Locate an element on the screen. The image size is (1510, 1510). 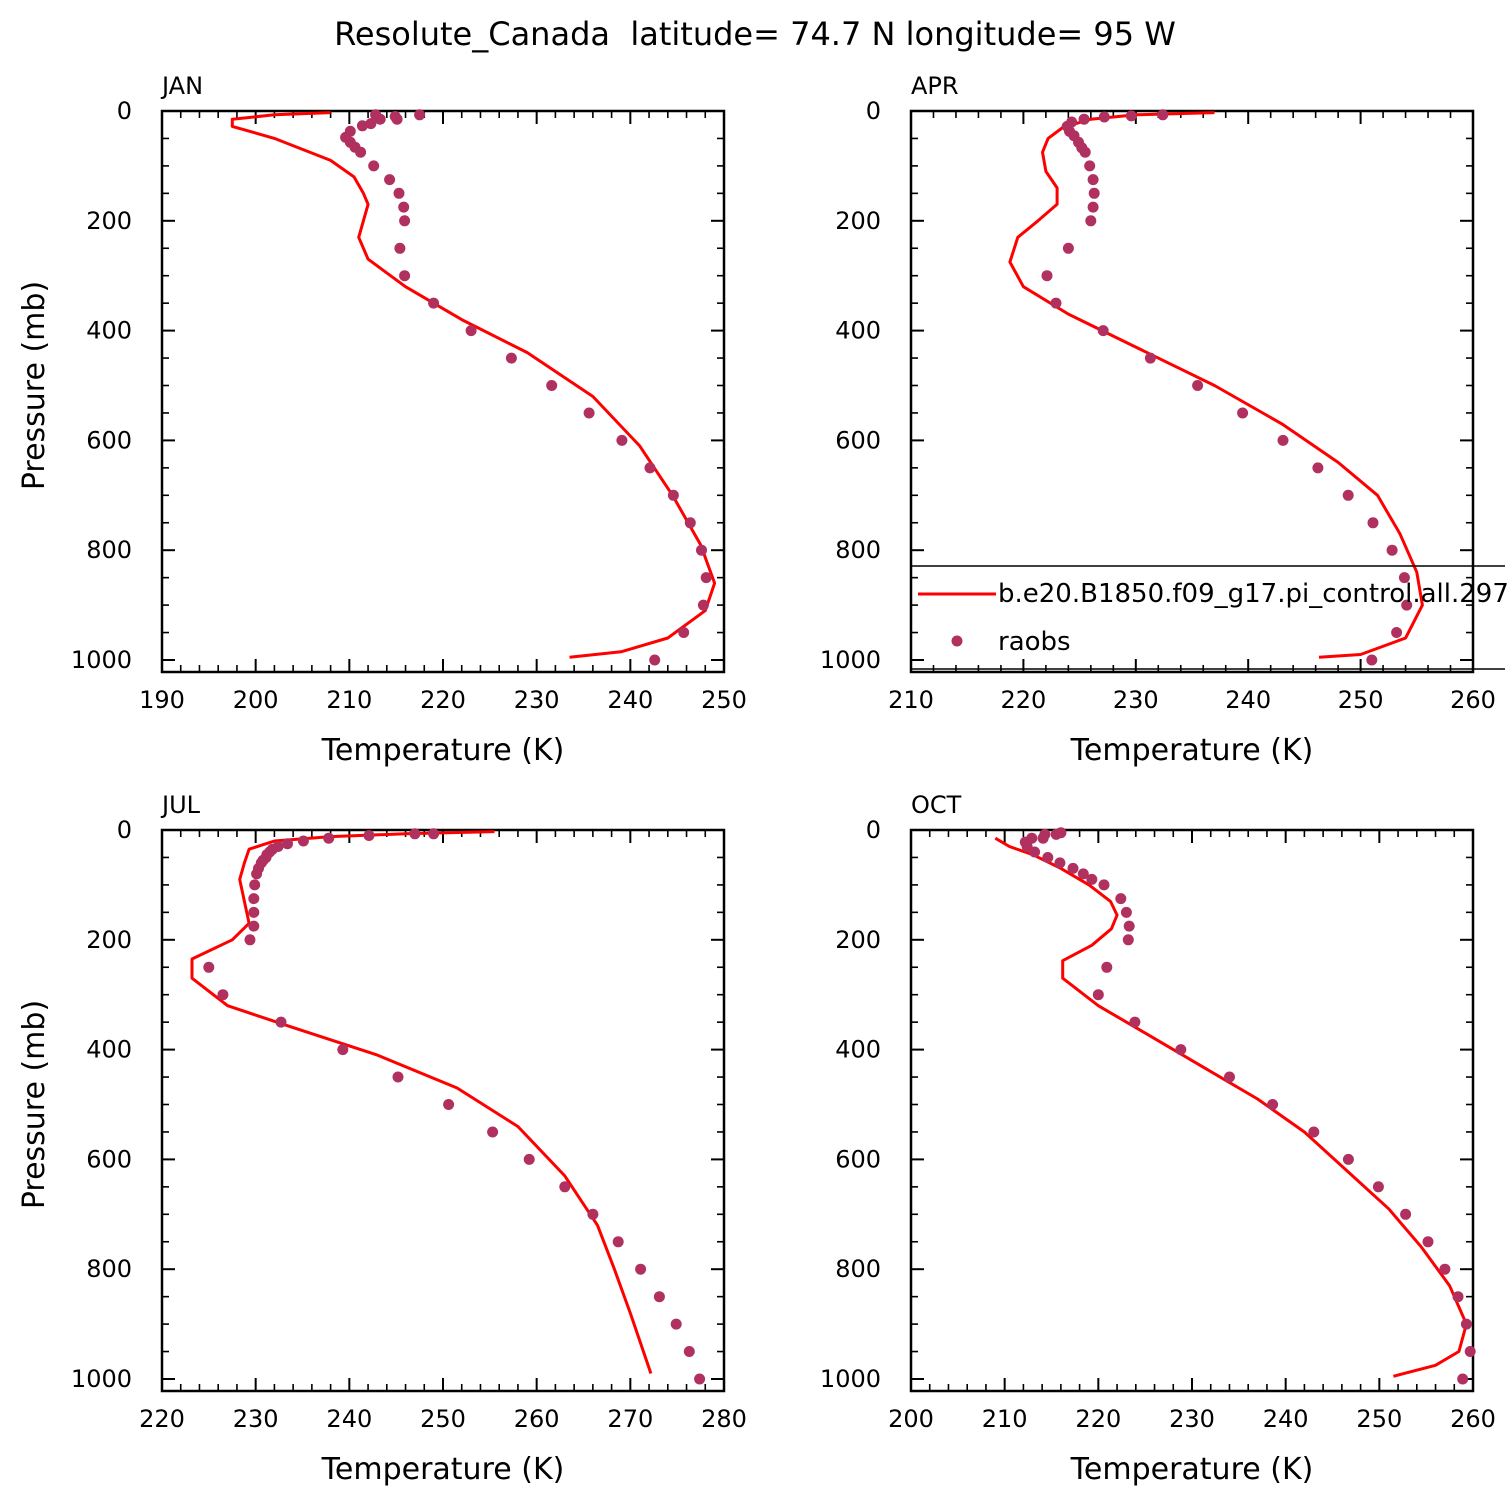
x-tick-label: 210 is located at coordinates (349, 700).